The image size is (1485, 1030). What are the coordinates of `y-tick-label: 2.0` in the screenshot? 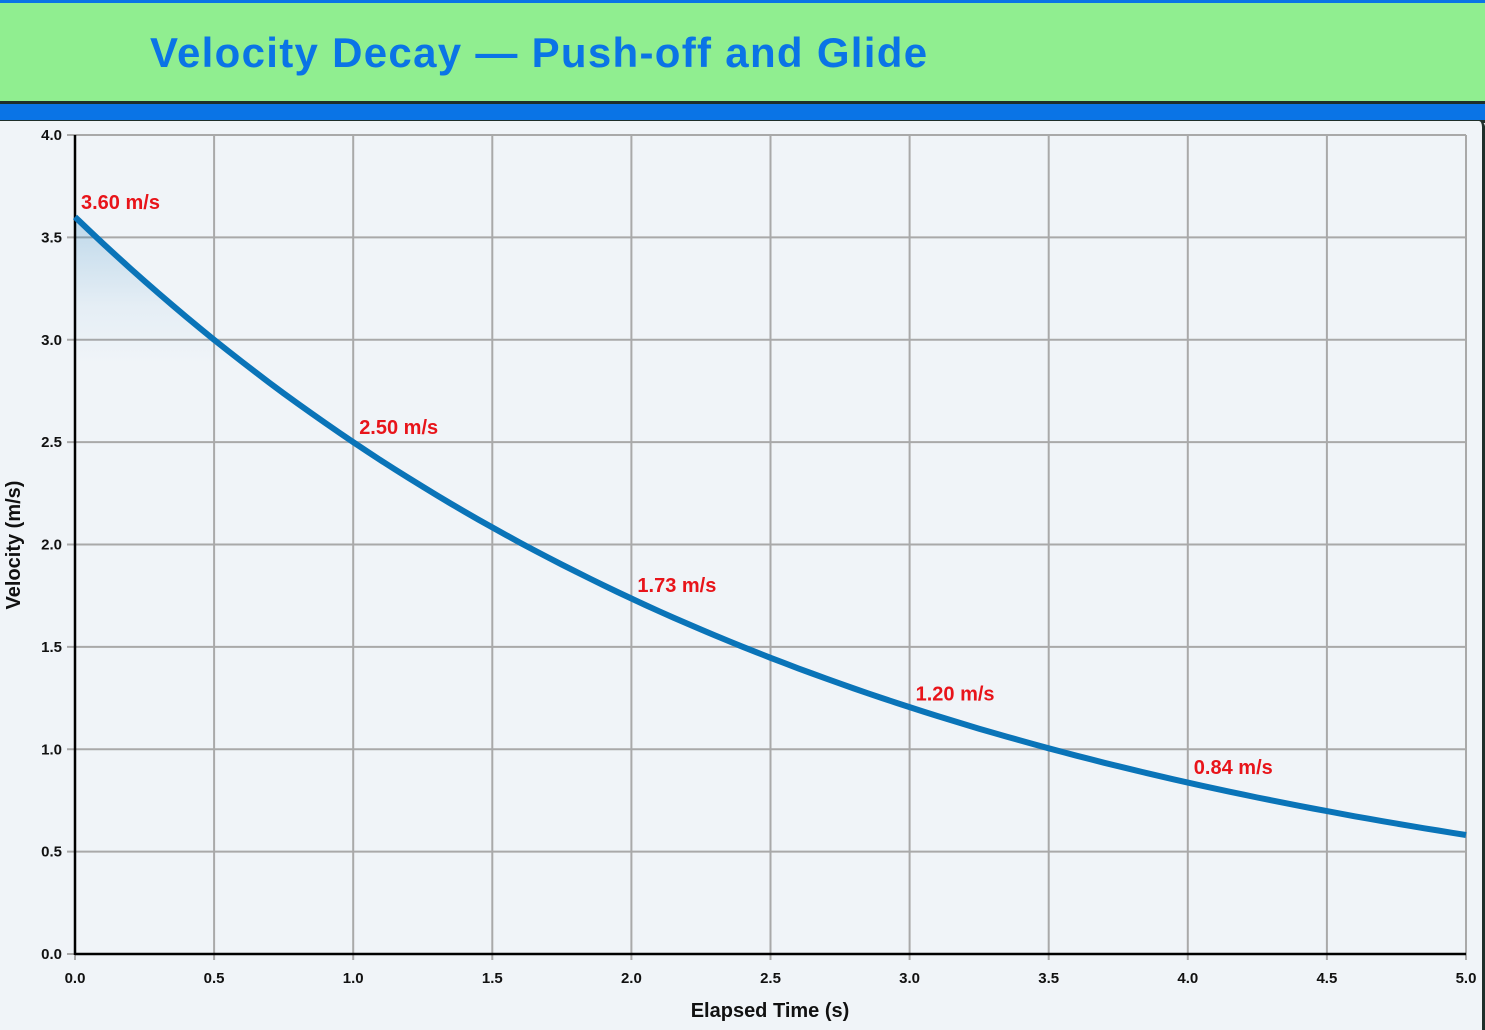 It's located at (51, 545).